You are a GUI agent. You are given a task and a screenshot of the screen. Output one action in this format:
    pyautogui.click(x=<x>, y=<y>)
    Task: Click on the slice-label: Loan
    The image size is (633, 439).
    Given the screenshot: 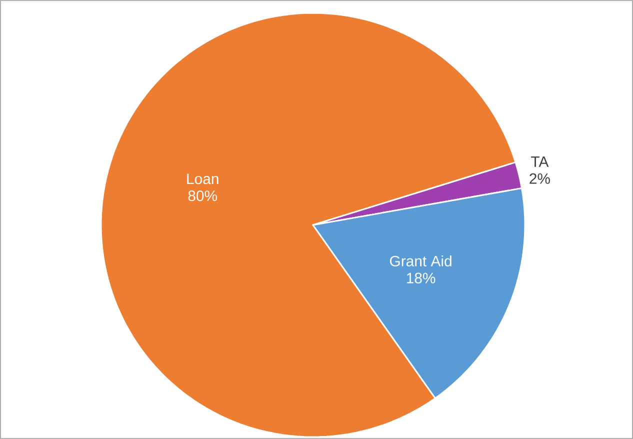 What is the action you would take?
    pyautogui.click(x=202, y=179)
    